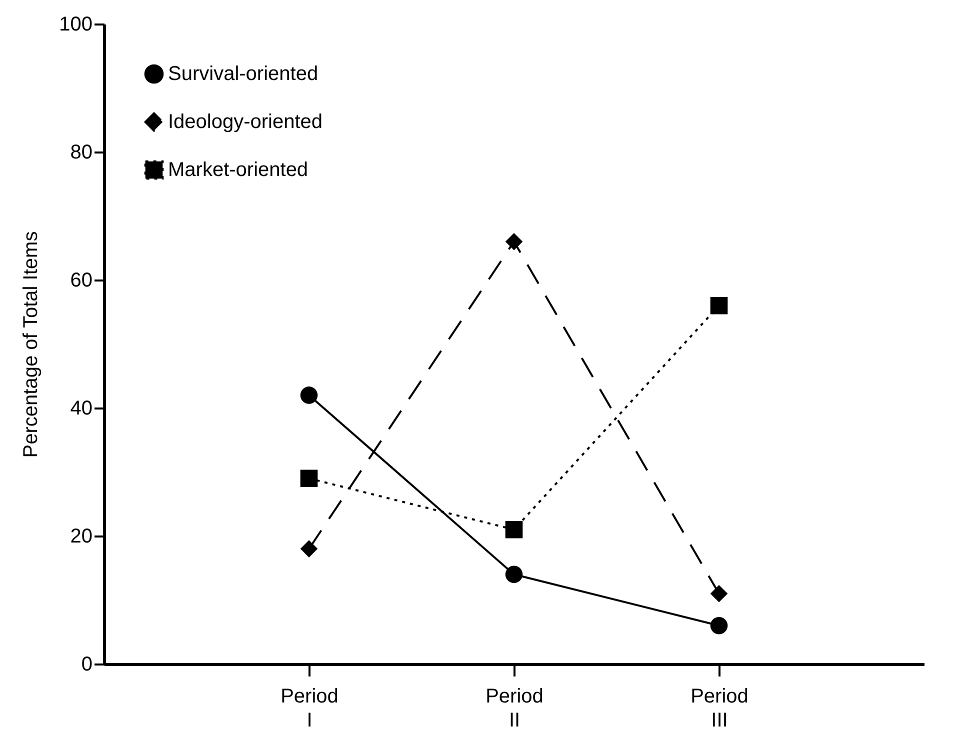 This screenshot has height=754, width=959. Describe the element at coordinates (75, 25) in the screenshot. I see `y-tick-label: 100` at that location.